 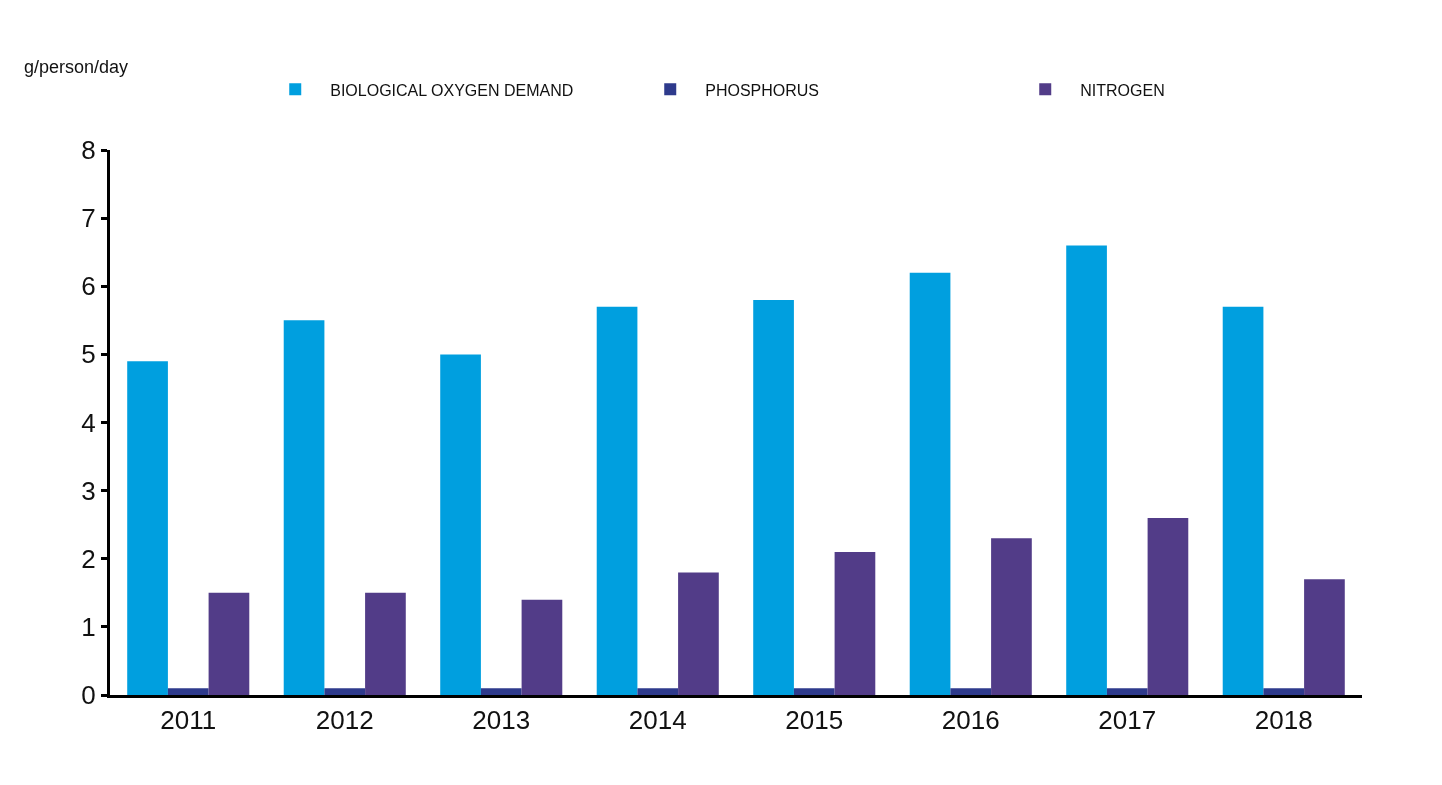 What do you see at coordinates (88, 150) in the screenshot?
I see `y-tick-label: 8` at bounding box center [88, 150].